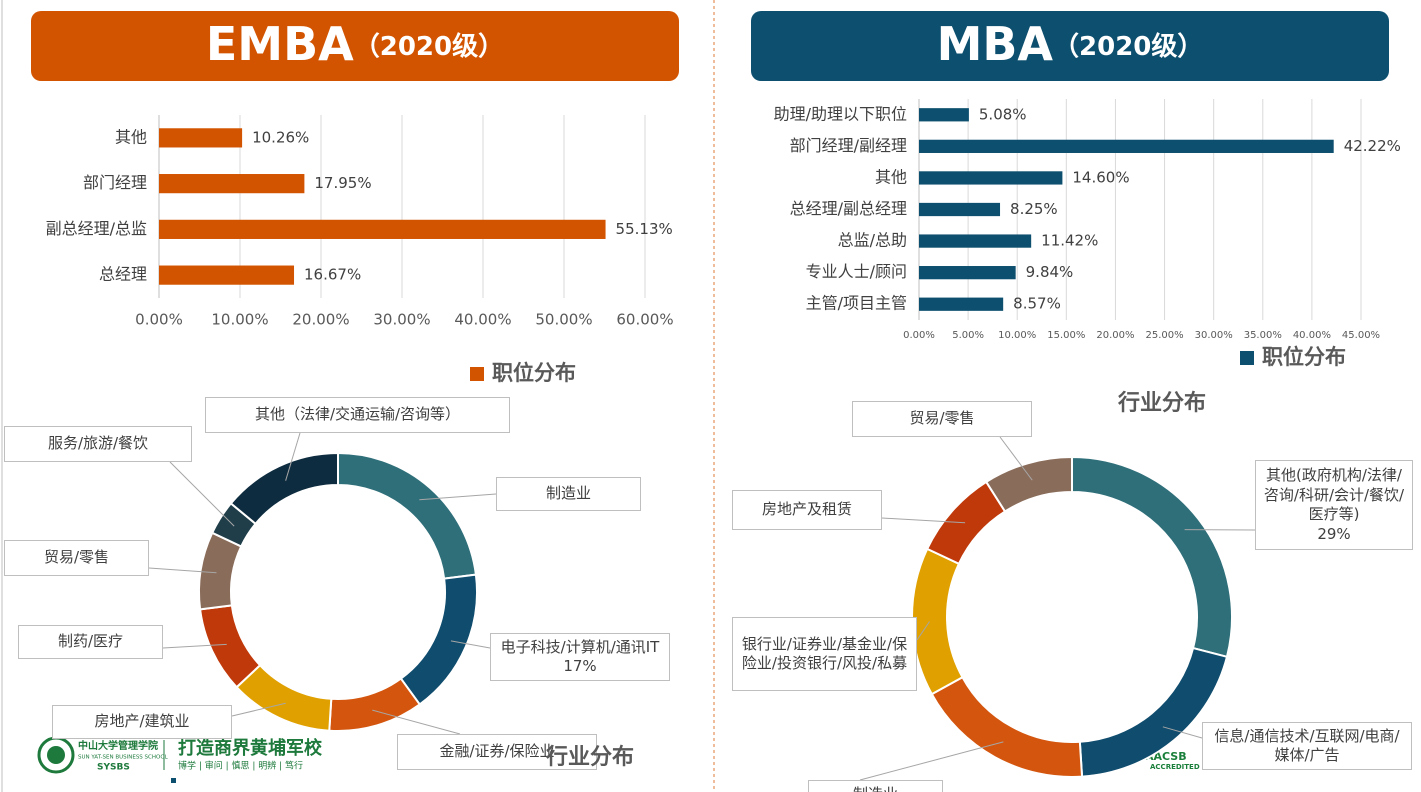 The height and width of the screenshot is (792, 1421). What do you see at coordinates (1334, 494) in the screenshot?
I see `category-label: 其他(政府机构/法律/咨询/科研/会计/餐饮/医疗等)` at bounding box center [1334, 494].